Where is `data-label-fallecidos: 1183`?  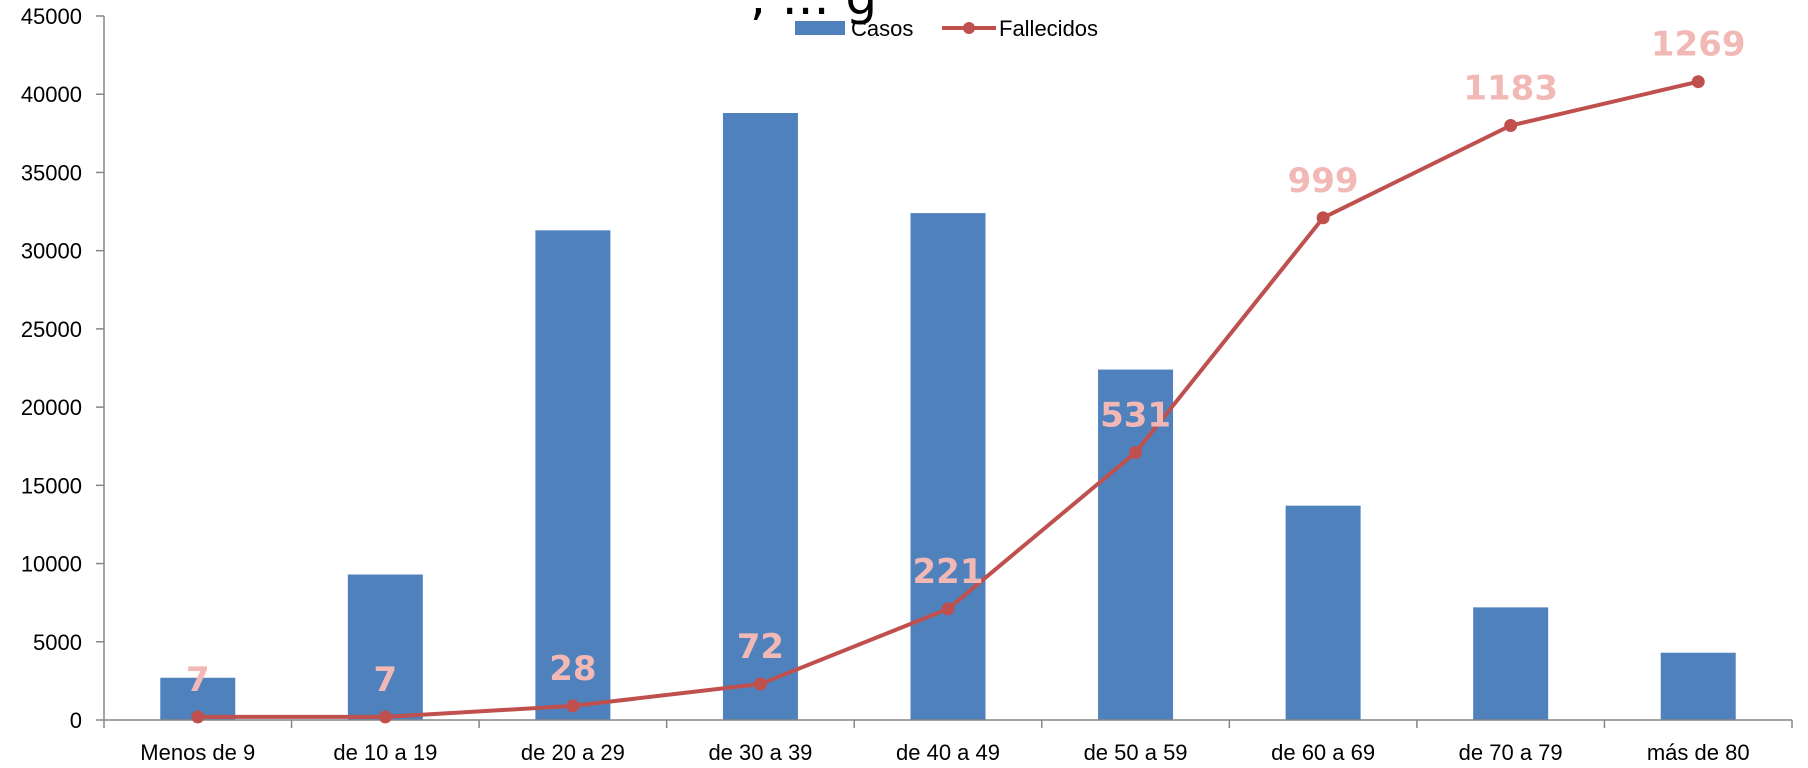 data-label-fallecidos: 1183 is located at coordinates (1510, 89).